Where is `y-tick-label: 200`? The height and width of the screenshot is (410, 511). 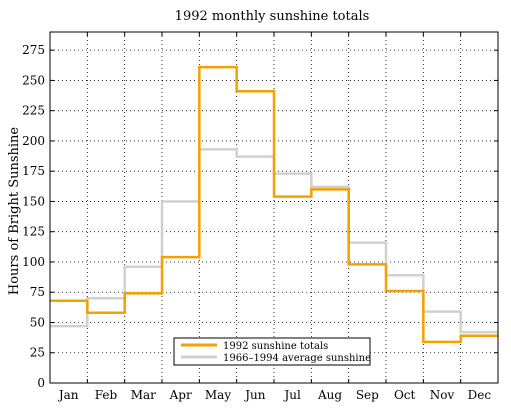
y-tick-label: 200 is located at coordinates (33, 141).